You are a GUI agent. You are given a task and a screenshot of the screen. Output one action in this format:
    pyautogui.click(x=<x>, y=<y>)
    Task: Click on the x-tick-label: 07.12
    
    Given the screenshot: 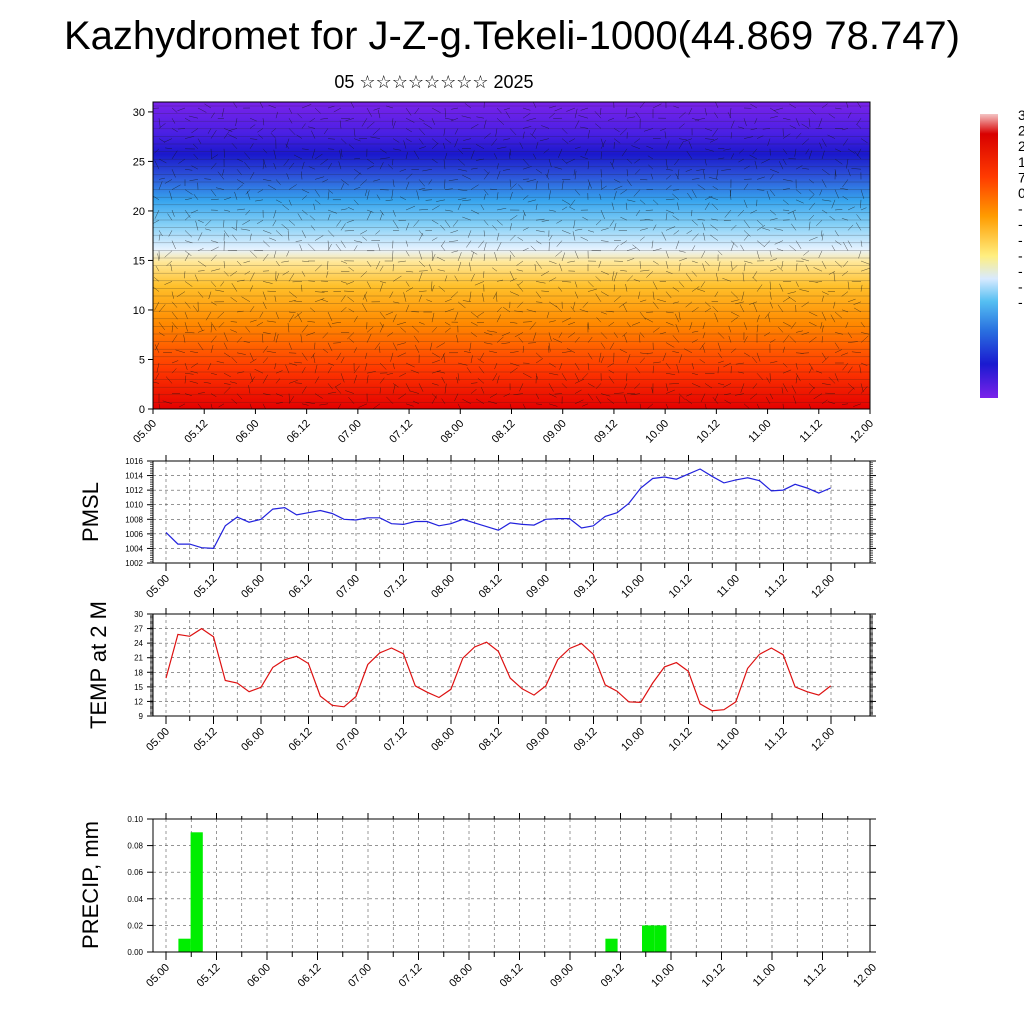 What is the action you would take?
    pyautogui.click(x=411, y=976)
    